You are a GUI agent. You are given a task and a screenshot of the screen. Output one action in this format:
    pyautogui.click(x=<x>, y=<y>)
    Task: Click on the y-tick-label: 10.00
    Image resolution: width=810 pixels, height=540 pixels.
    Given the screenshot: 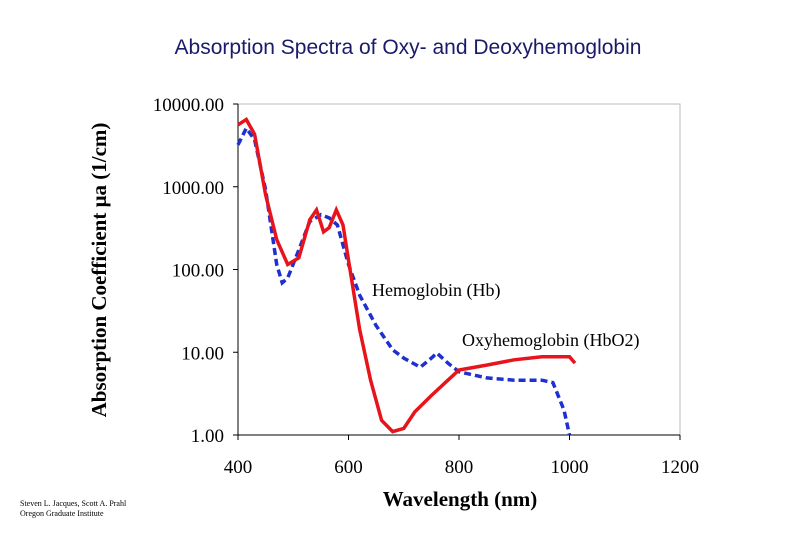 What is the action you would take?
    pyautogui.click(x=202, y=353)
    